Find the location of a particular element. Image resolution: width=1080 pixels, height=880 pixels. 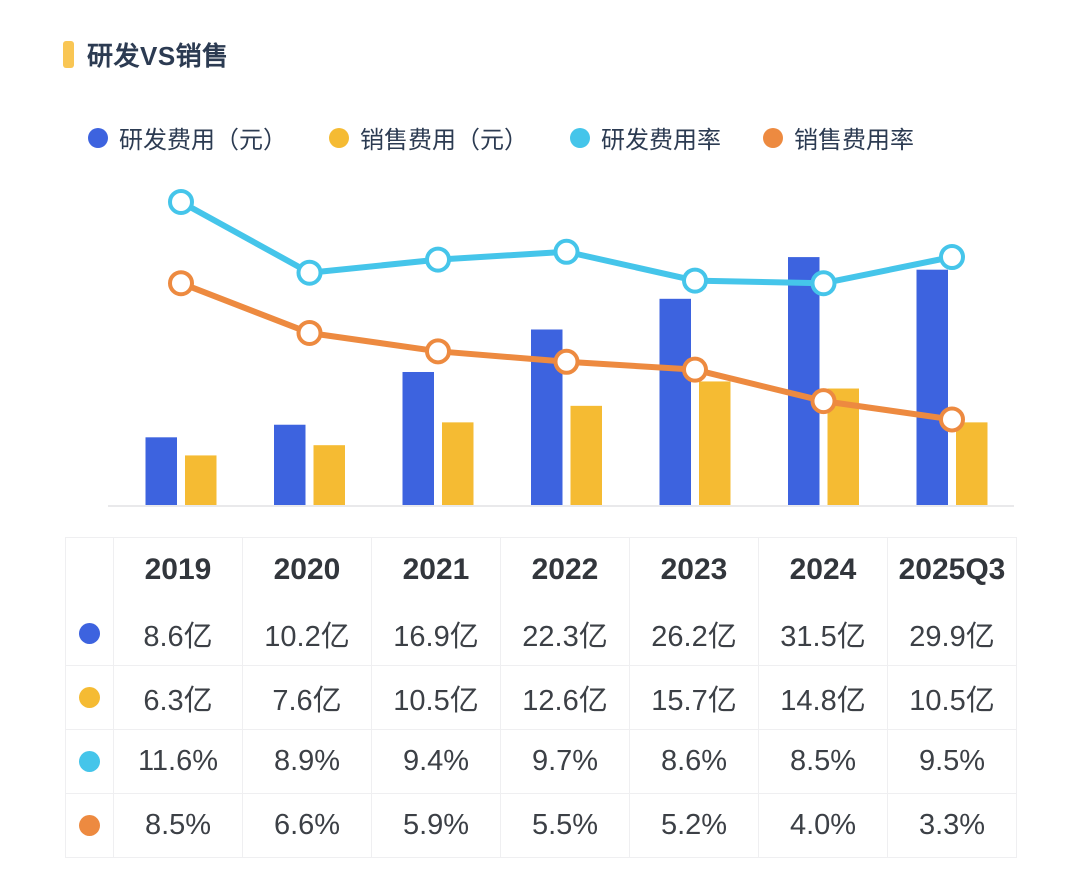

table-cell: 8.9% is located at coordinates (307, 762).